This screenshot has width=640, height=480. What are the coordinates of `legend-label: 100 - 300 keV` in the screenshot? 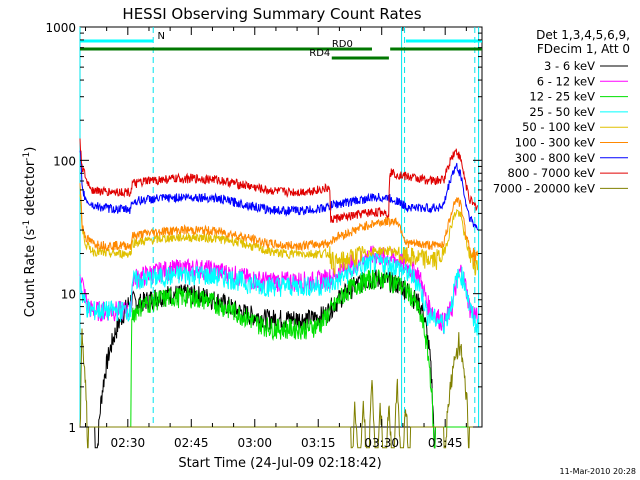 It's located at (555, 143).